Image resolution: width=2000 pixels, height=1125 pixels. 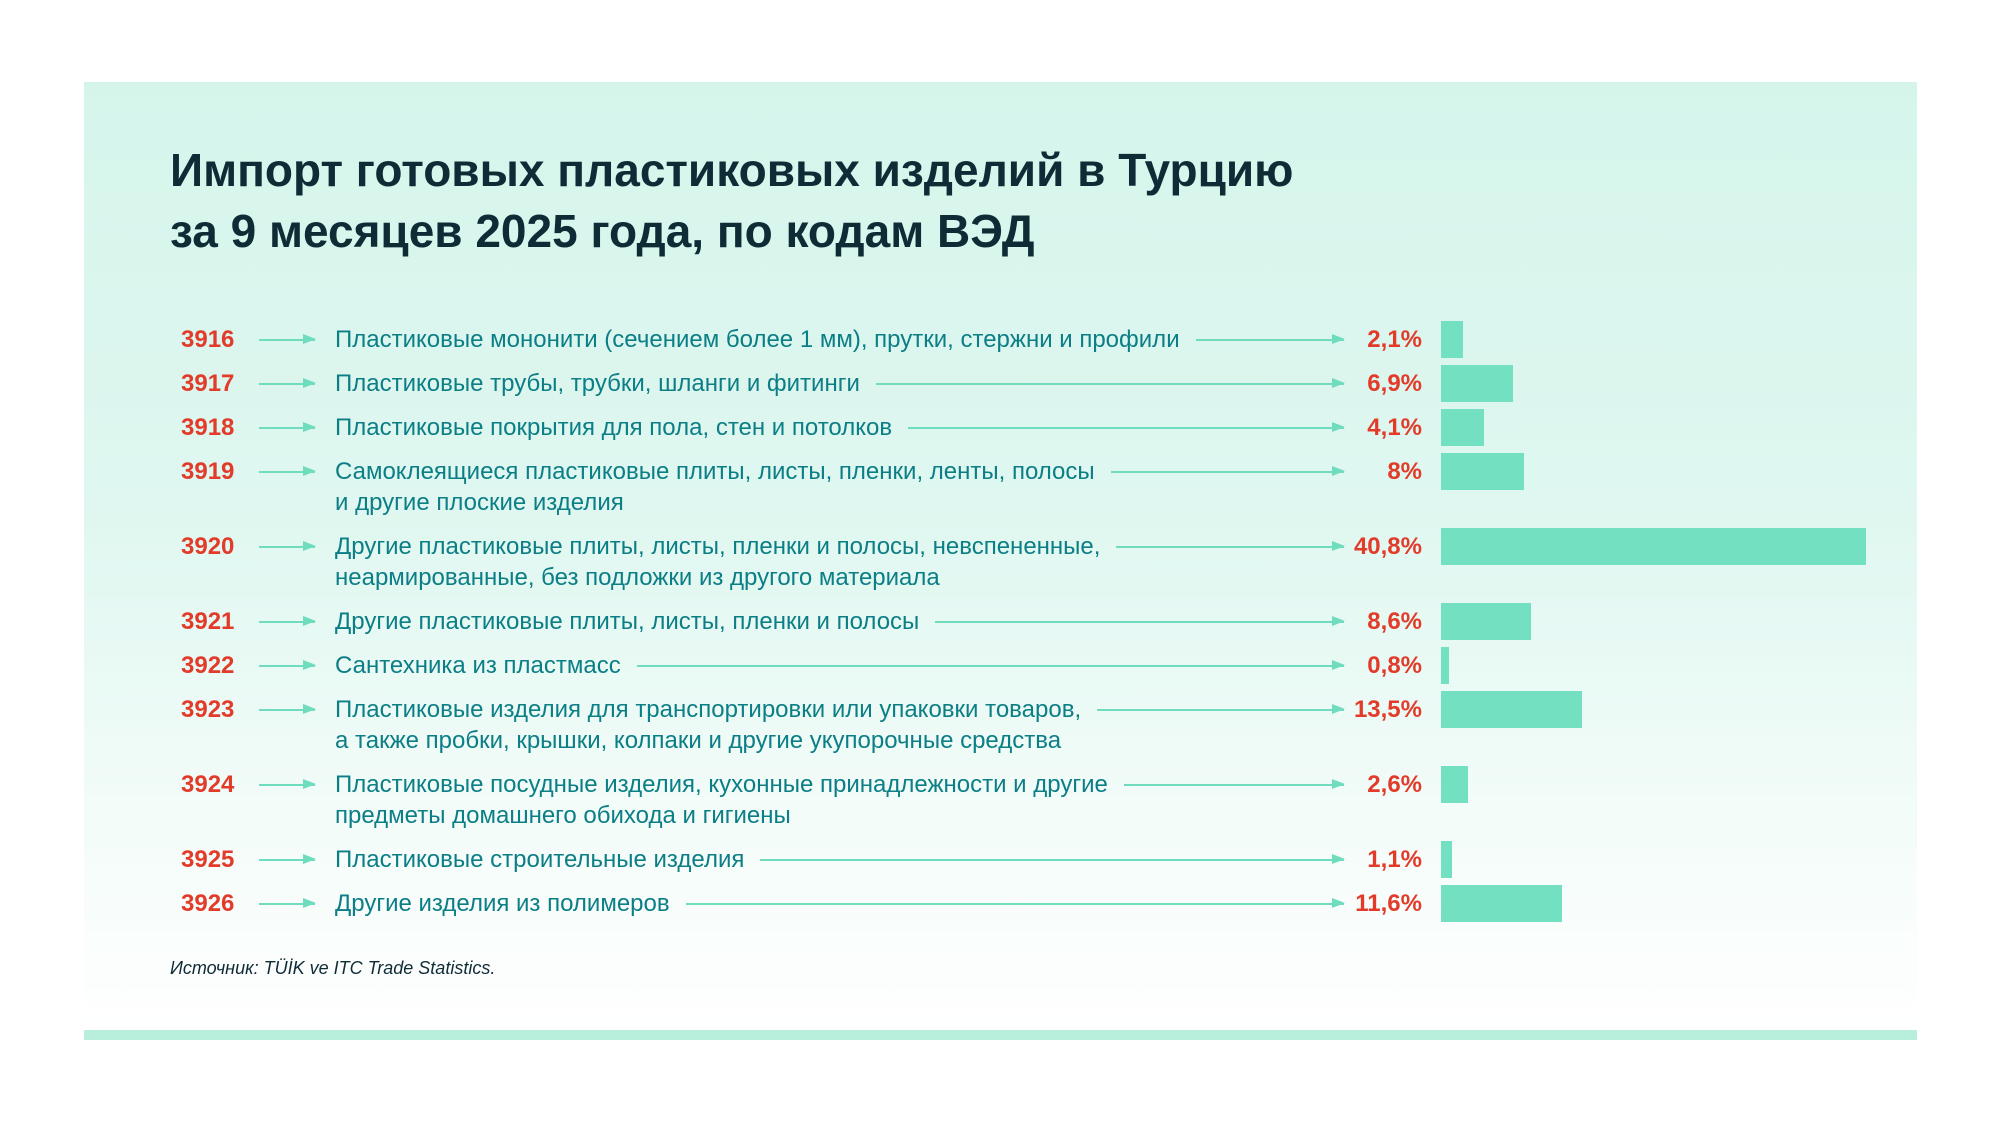 What do you see at coordinates (208, 339) in the screenshot?
I see `hs-code-label: 3916` at bounding box center [208, 339].